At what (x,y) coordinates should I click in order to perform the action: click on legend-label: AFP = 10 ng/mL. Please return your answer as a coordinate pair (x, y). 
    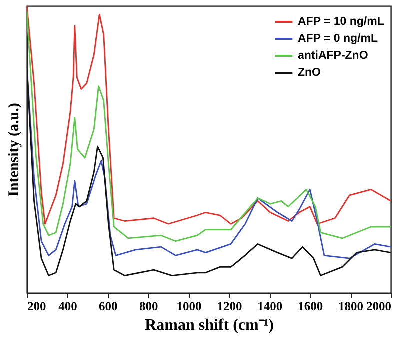
    Looking at the image, I should click on (341, 22).